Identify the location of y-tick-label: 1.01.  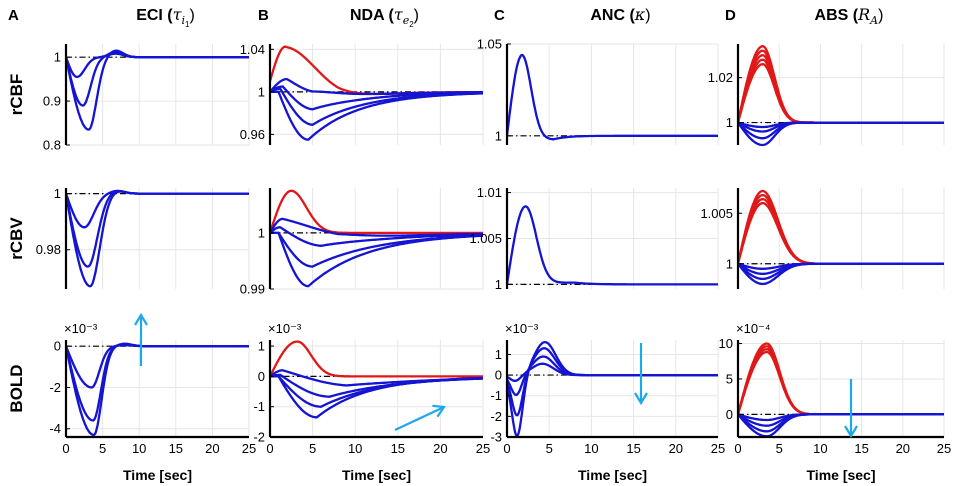
(489, 192).